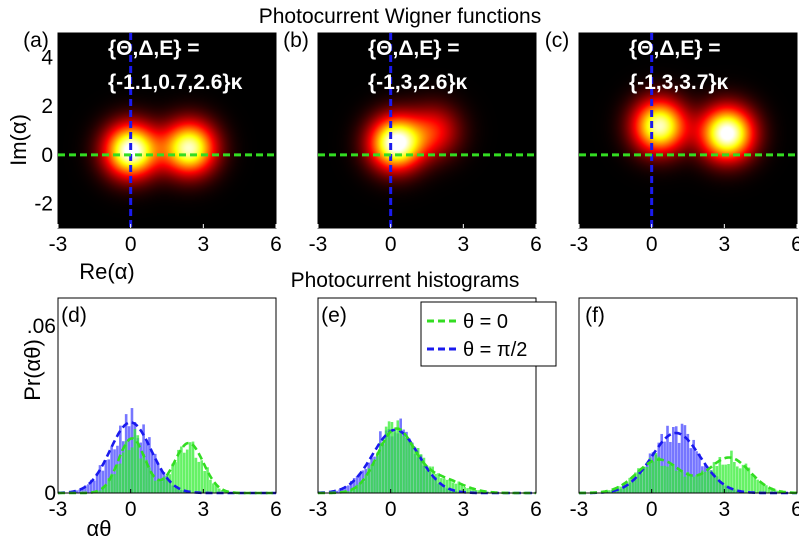 This screenshot has height=546, width=799. What do you see at coordinates (675, 48) in the screenshot?
I see `wigner-params-line1: {Θ,Δ,E} =` at bounding box center [675, 48].